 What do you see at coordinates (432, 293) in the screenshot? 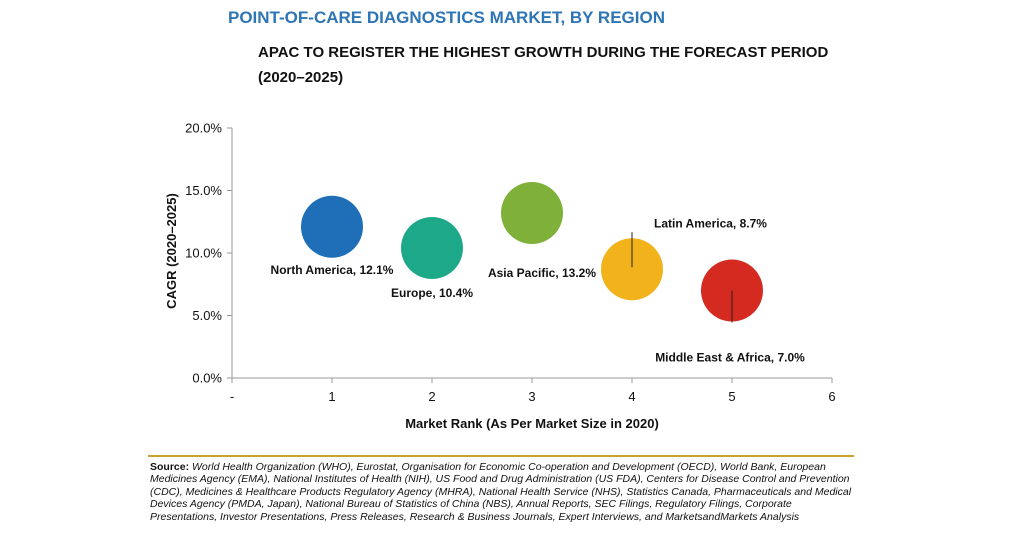
I see `data-label-2: Europe, 10.4%` at bounding box center [432, 293].